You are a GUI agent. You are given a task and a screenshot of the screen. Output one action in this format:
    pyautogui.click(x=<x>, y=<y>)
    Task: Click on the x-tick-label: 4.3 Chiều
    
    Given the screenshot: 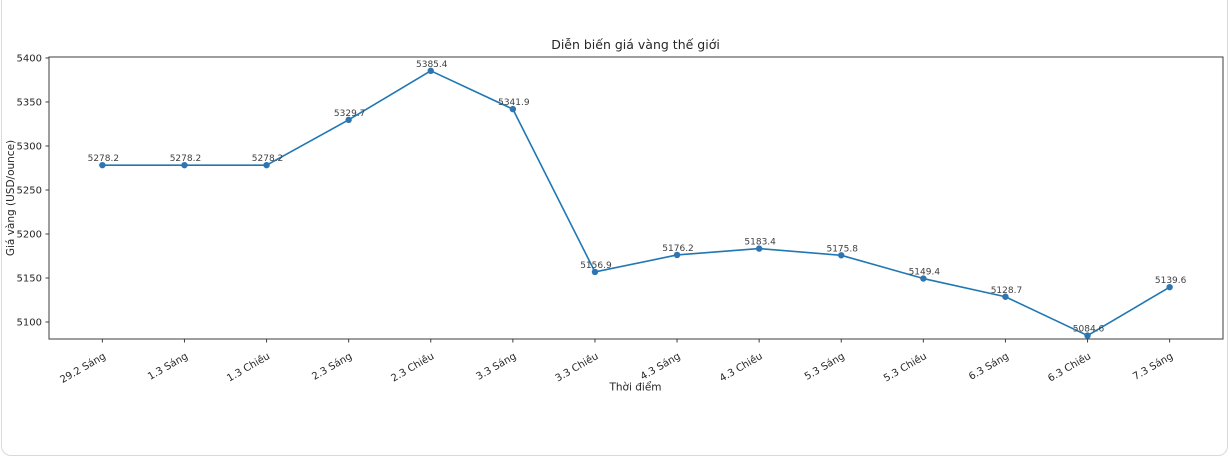 What is the action you would take?
    pyautogui.click(x=740, y=367)
    